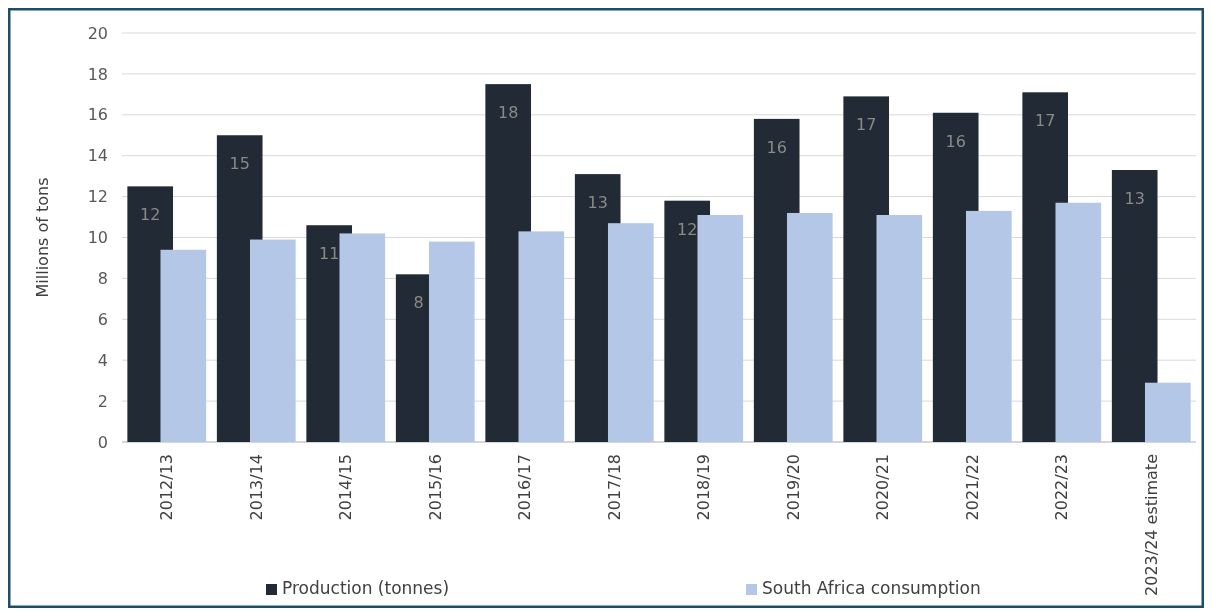  What do you see at coordinates (366, 588) in the screenshot?
I see `legend-label: Production (tonnes)` at bounding box center [366, 588].